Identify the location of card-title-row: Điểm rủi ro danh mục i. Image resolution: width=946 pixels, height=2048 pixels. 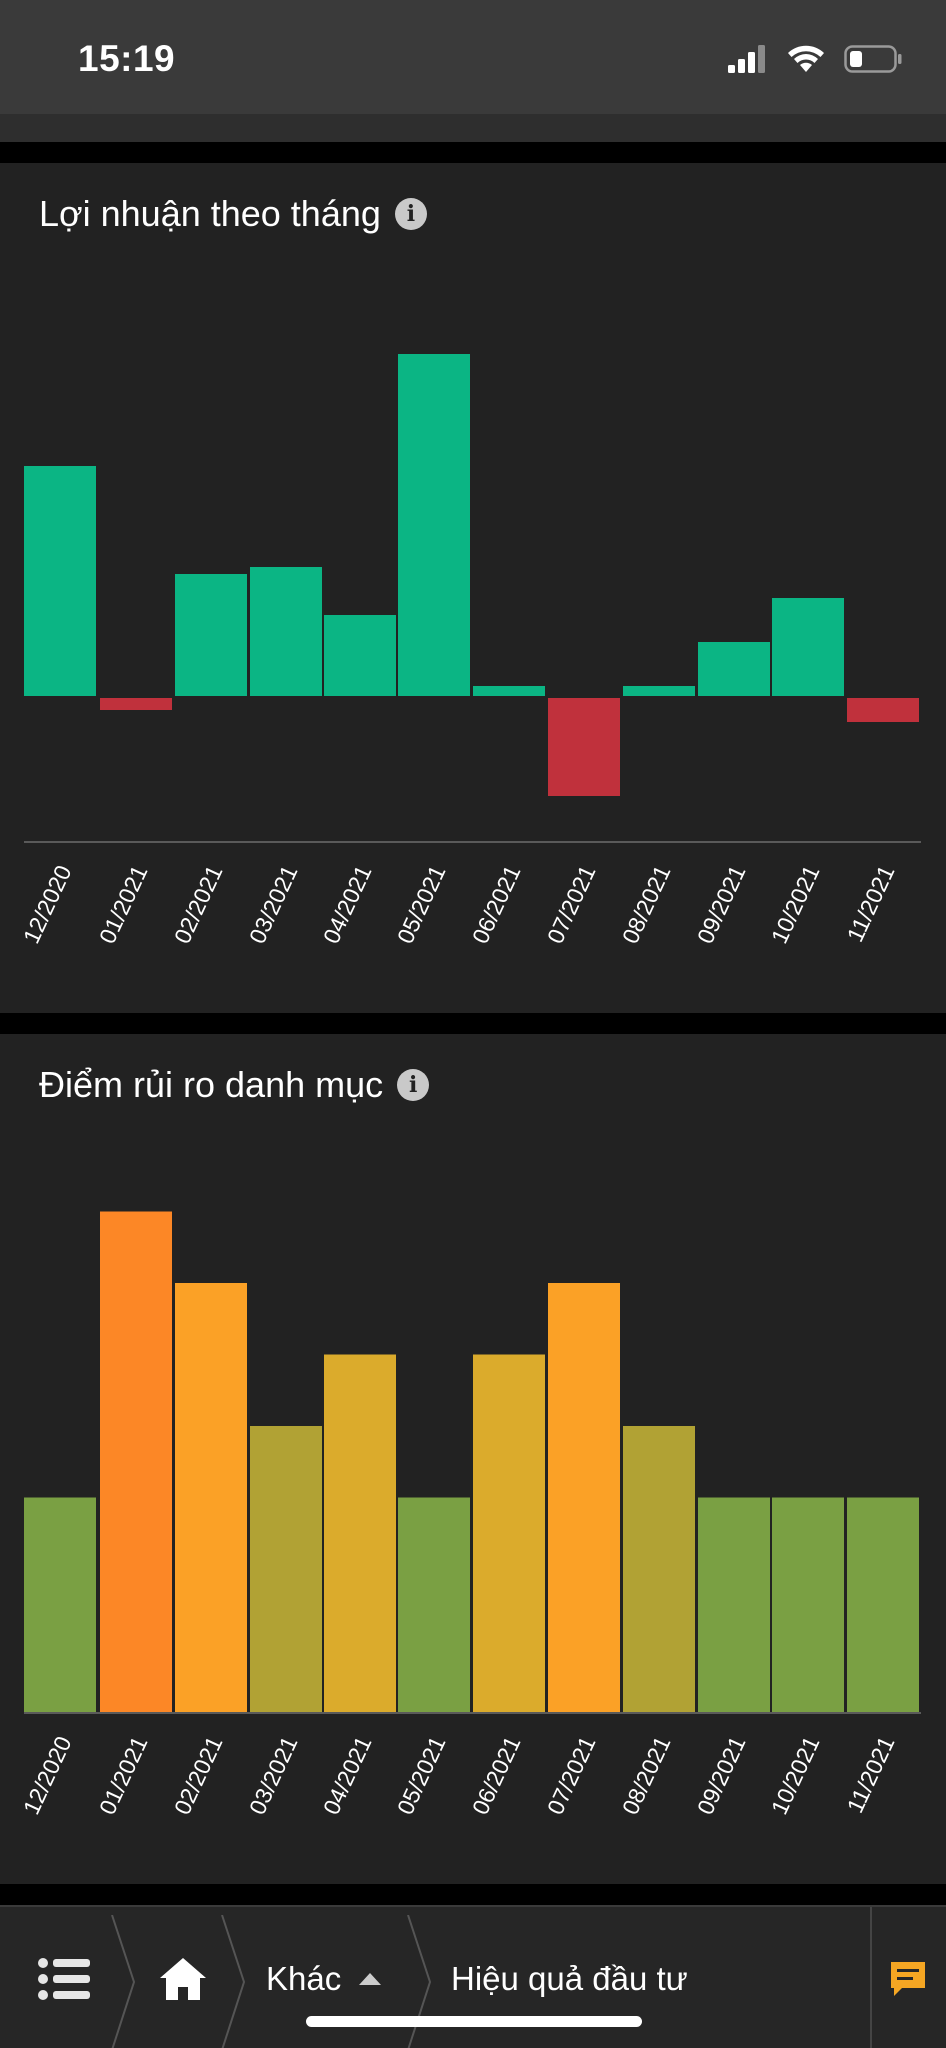
(234, 1085).